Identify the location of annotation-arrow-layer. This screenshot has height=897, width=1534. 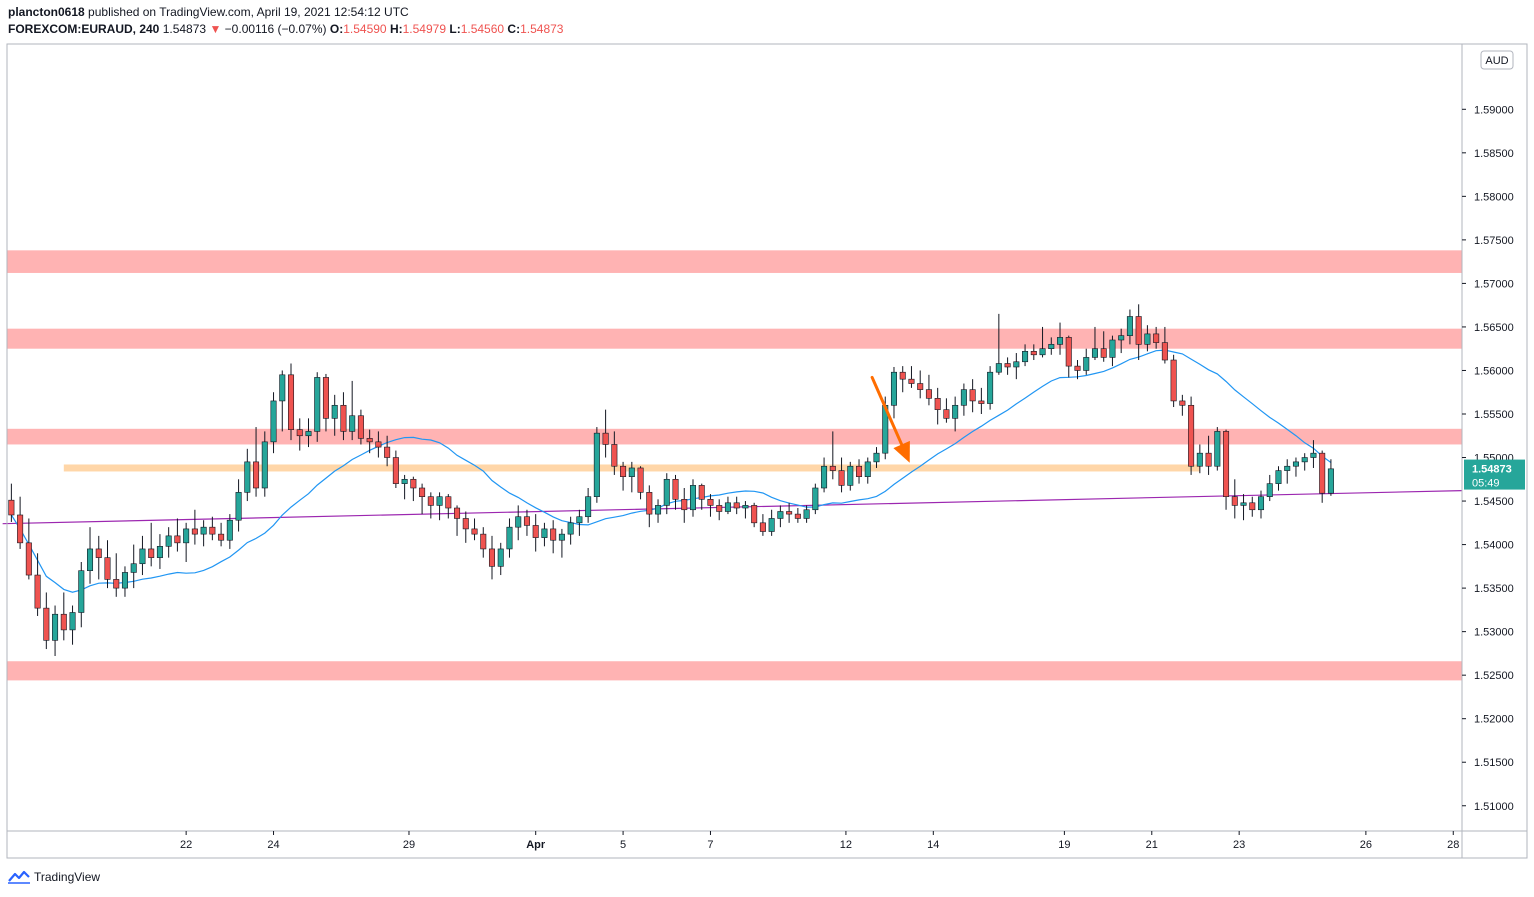
(890, 419).